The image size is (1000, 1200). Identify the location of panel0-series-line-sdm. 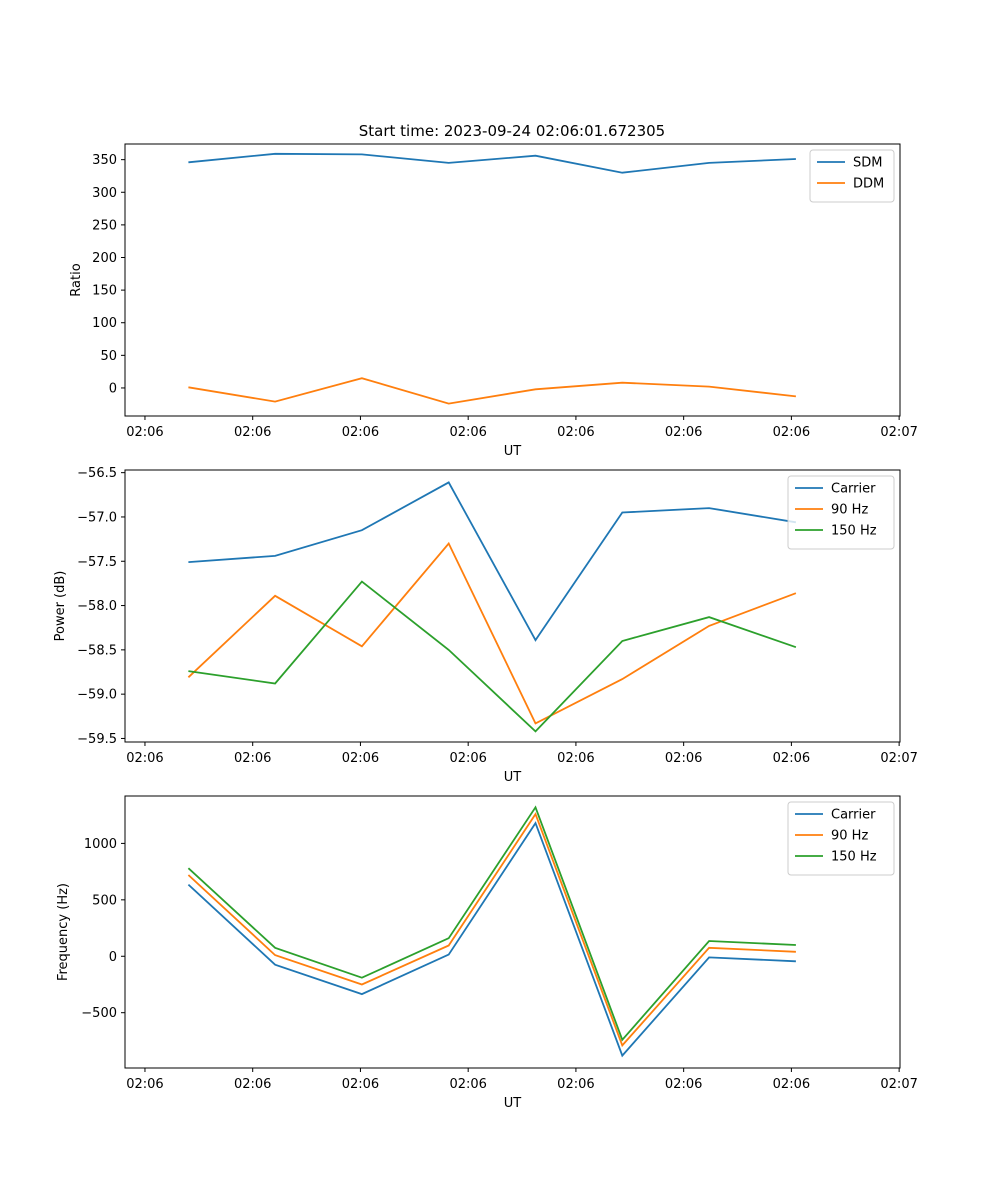
(492, 163).